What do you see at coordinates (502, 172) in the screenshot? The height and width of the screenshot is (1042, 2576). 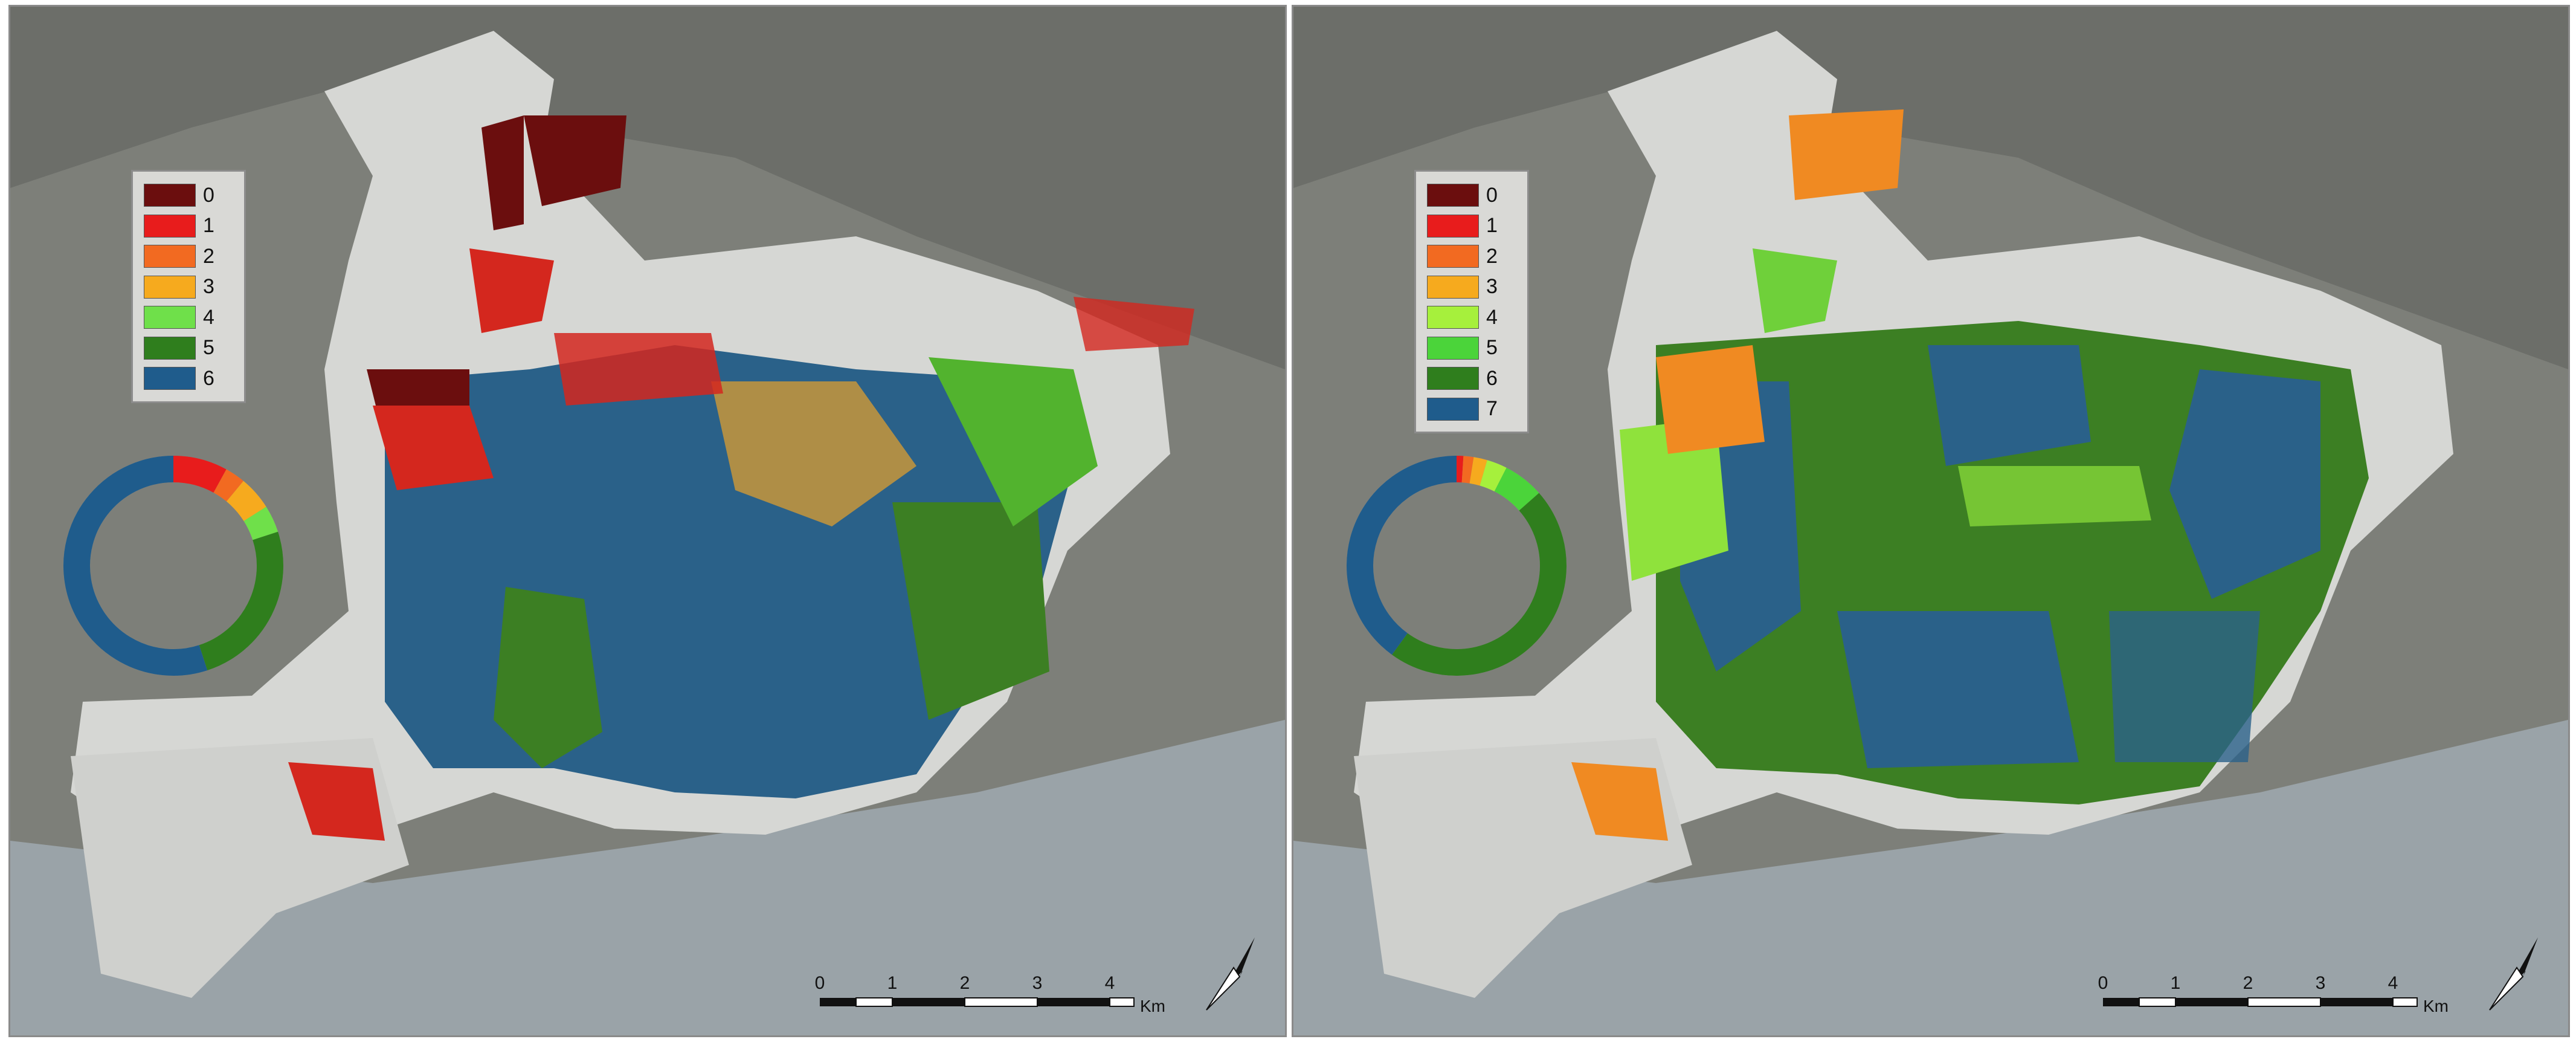 I see `darkred-zone` at bounding box center [502, 172].